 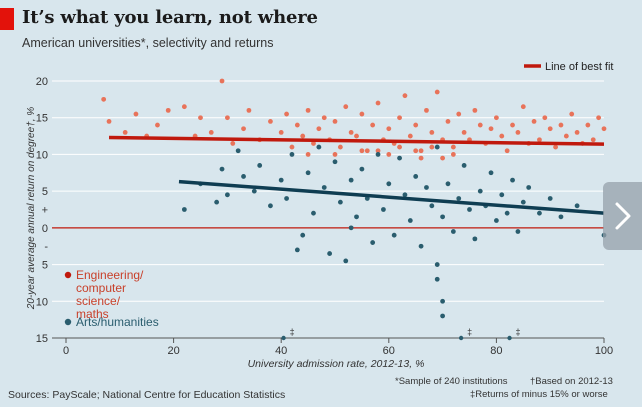 What do you see at coordinates (45, 266) in the screenshot?
I see `y-tick-label: 5` at bounding box center [45, 266].